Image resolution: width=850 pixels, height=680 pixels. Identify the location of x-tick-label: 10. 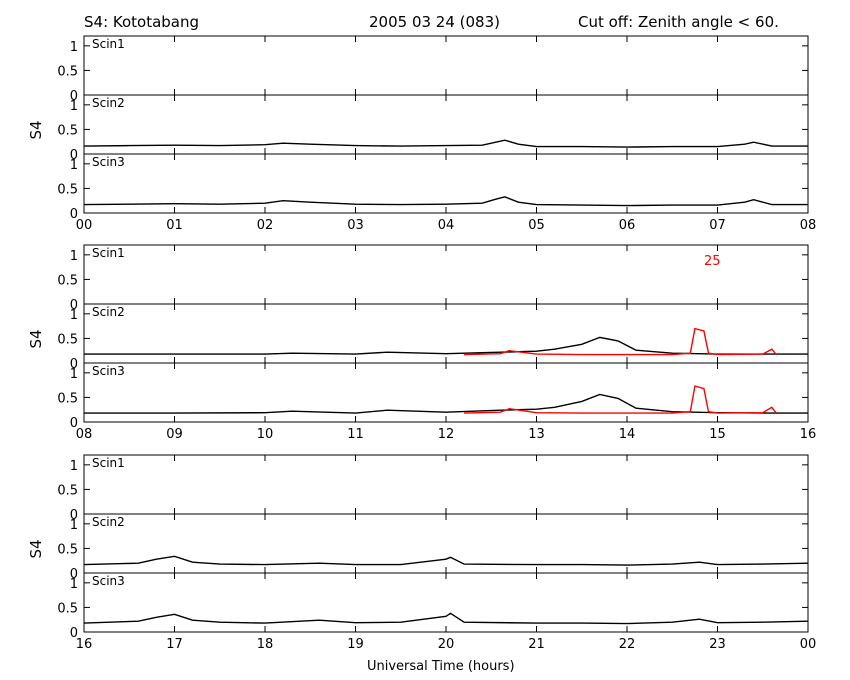
(265, 434).